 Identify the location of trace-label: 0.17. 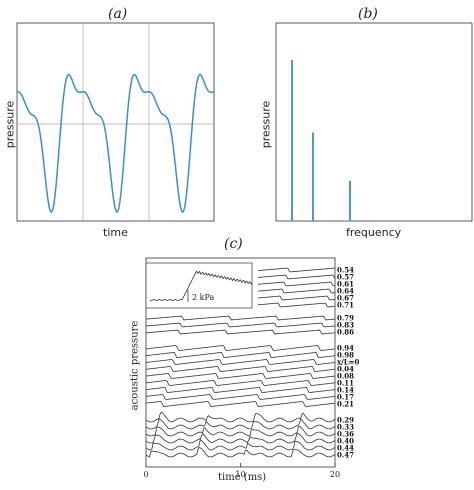
(345, 397).